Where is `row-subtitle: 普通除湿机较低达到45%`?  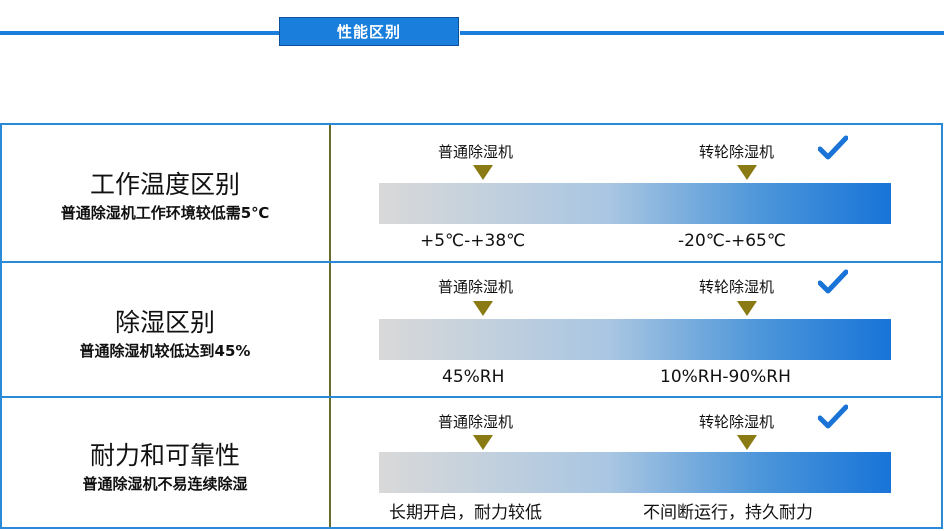 row-subtitle: 普通除湿机较低达到45% is located at coordinates (165, 351).